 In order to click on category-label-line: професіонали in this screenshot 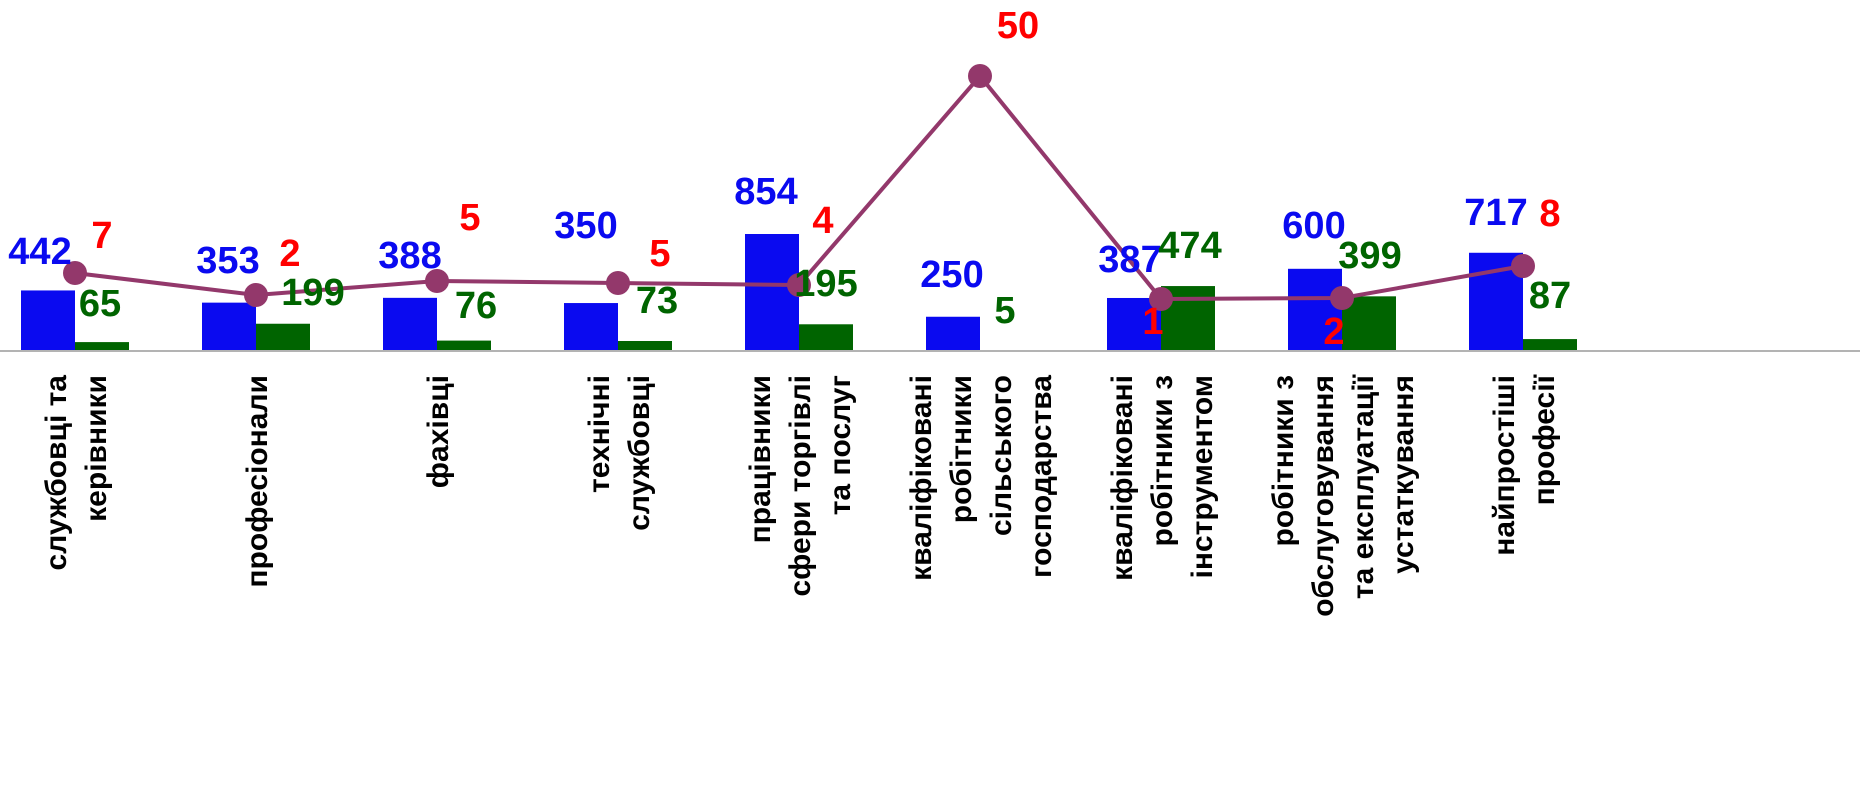, I will do `click(257, 481)`.